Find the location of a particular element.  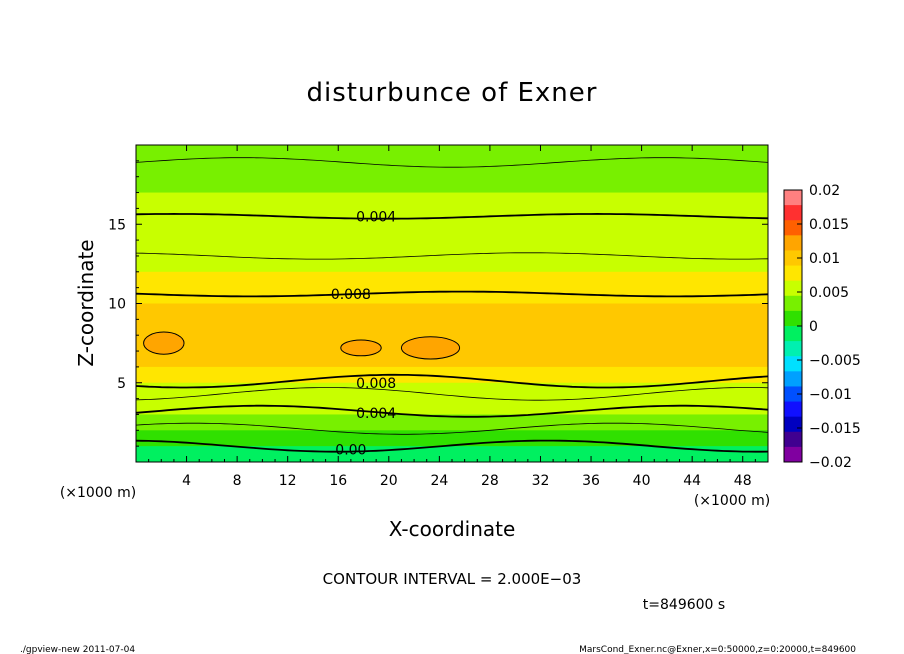

colorbar-tick-label: 0.005 is located at coordinates (829, 293).